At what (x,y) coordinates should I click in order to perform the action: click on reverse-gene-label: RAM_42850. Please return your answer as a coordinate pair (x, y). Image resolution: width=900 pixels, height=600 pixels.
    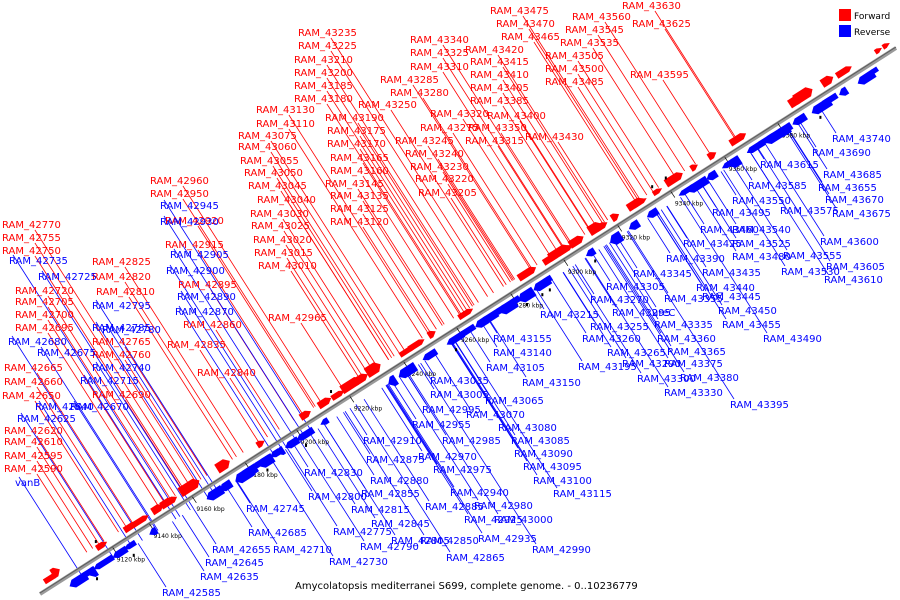
    Looking at the image, I should click on (449, 541).